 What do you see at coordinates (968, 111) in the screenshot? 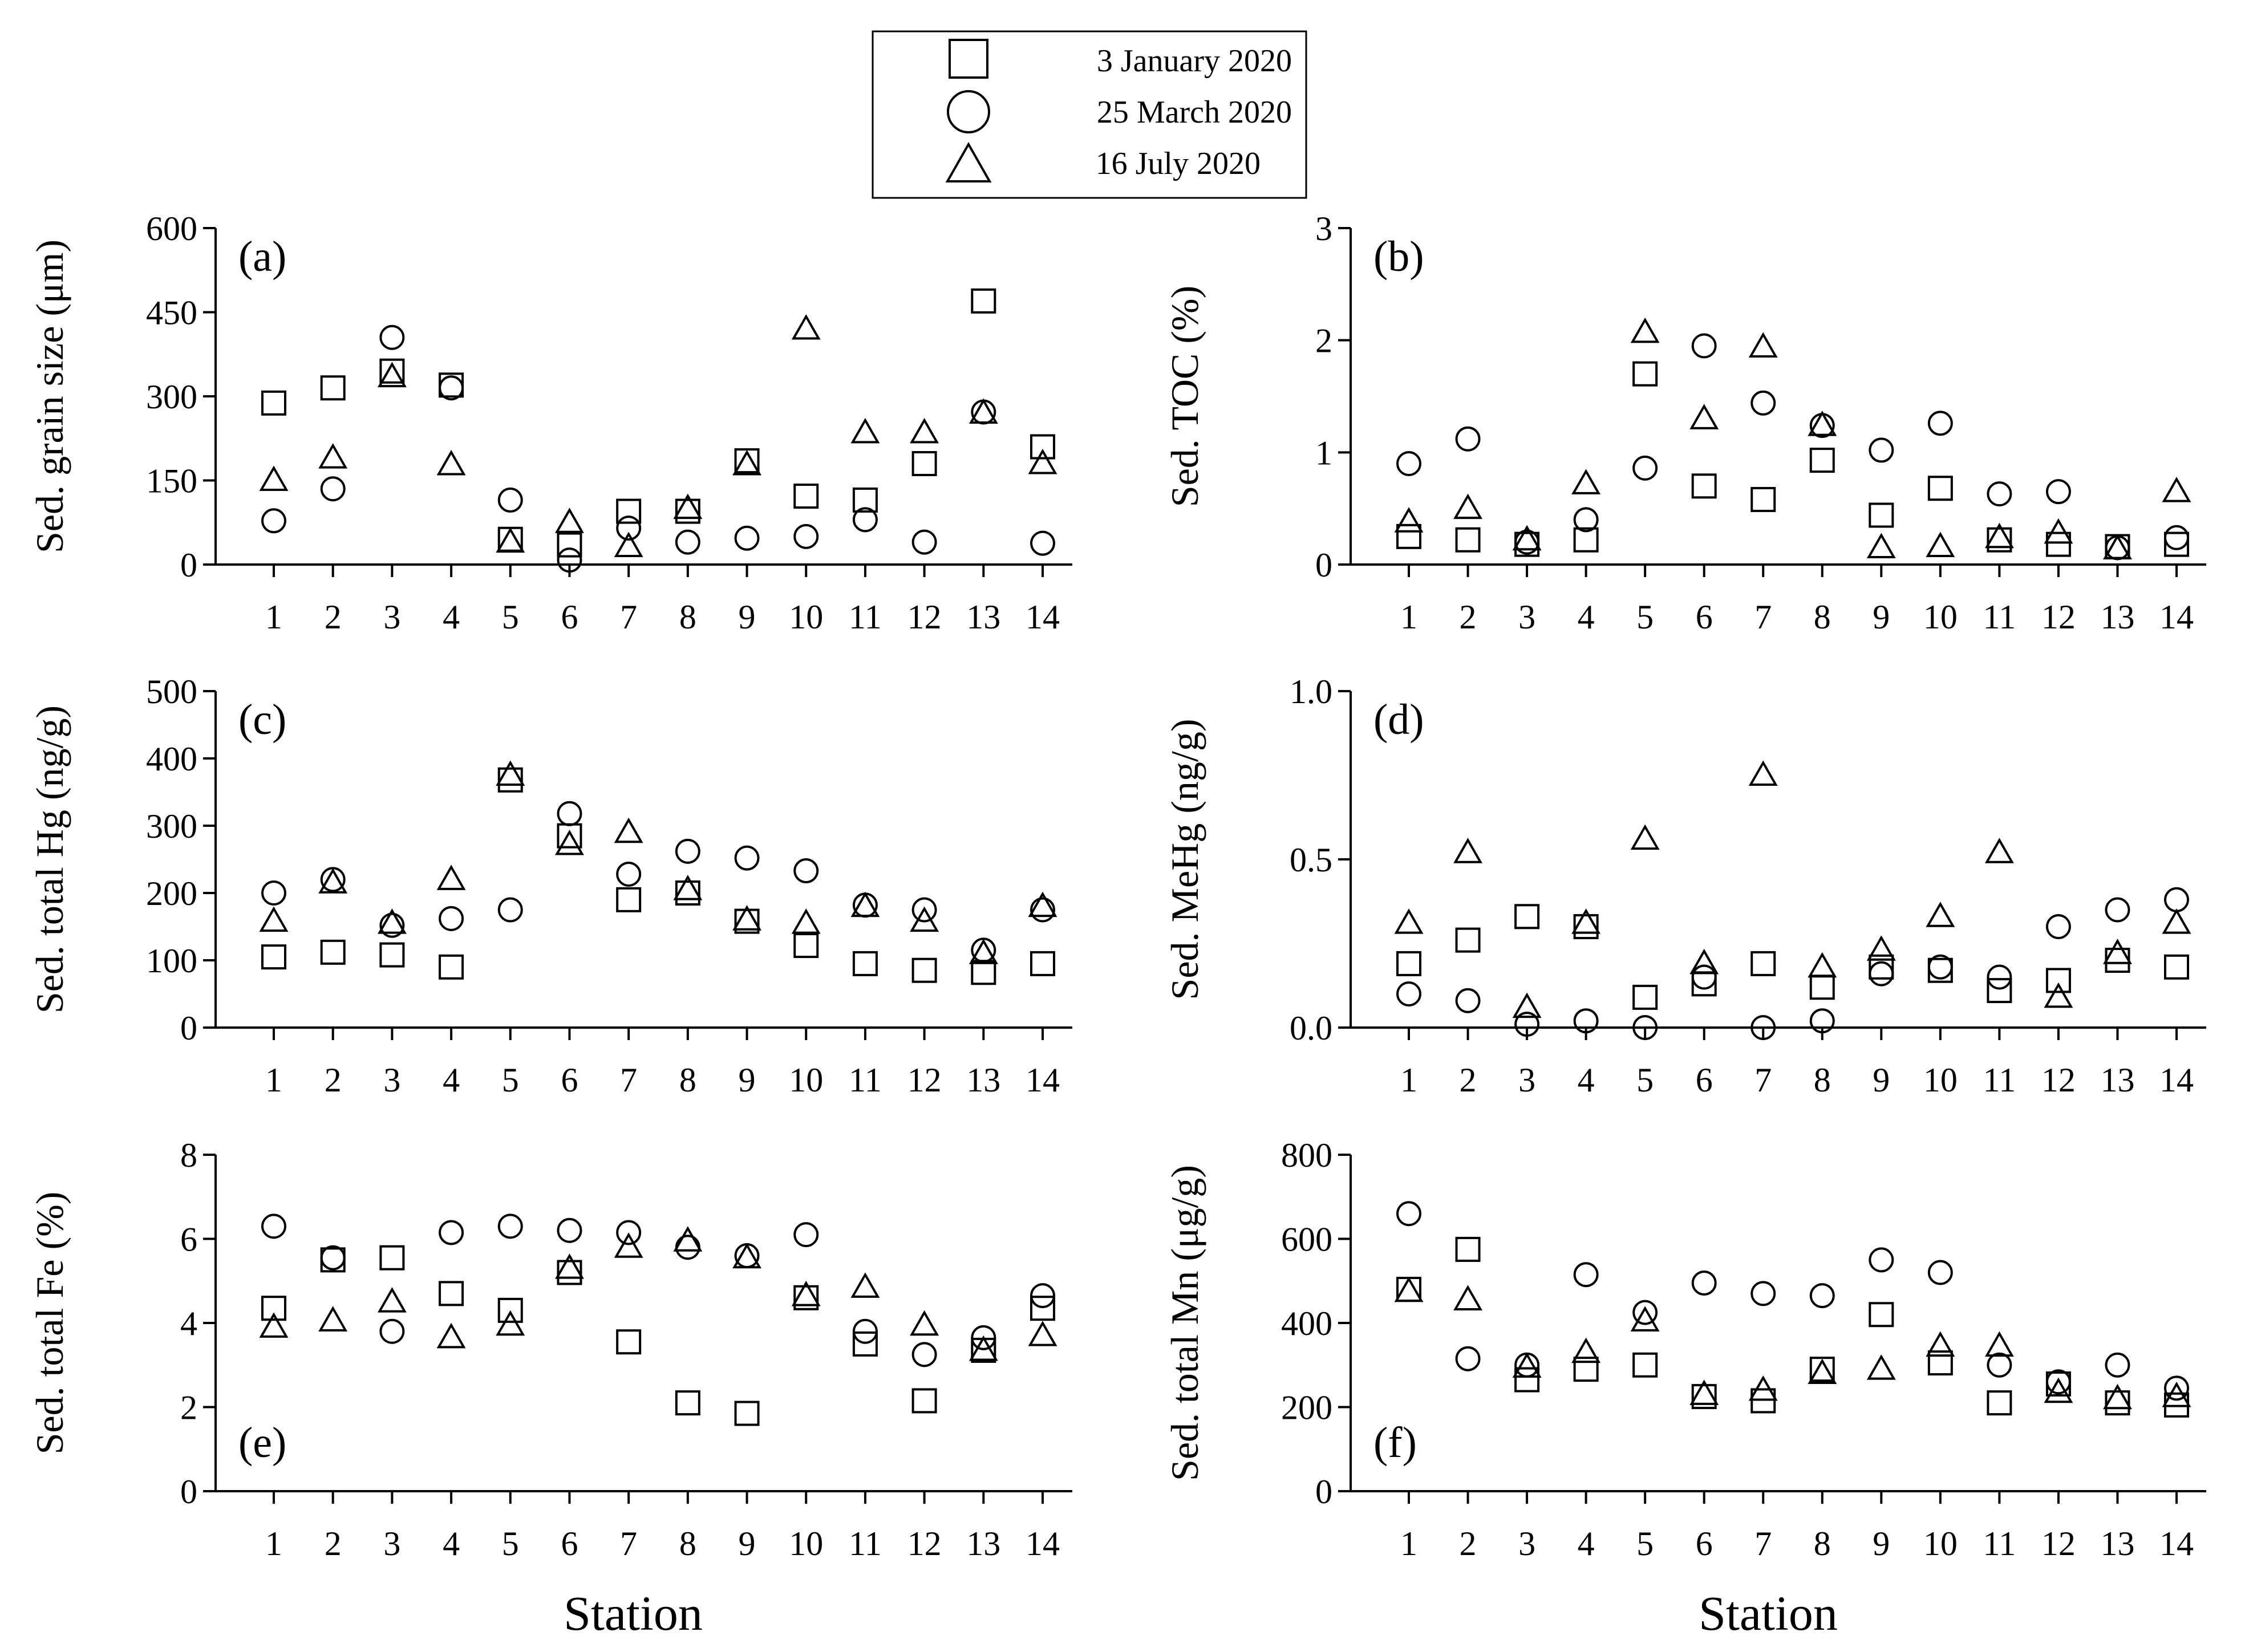
I see `legend-circle-marker` at bounding box center [968, 111].